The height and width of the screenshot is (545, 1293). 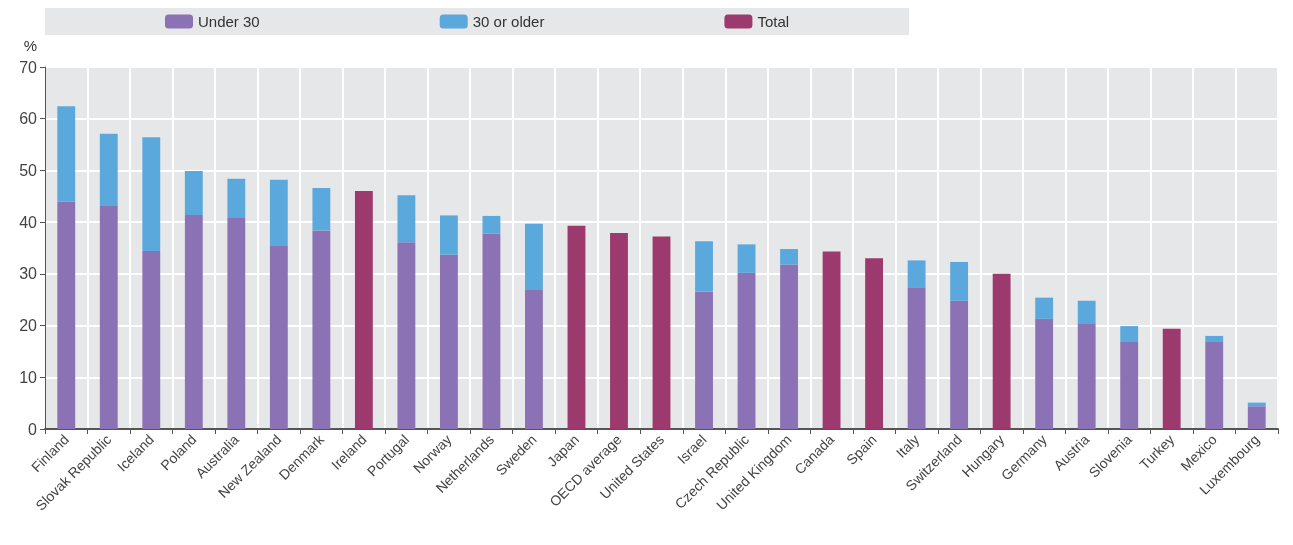 I want to click on legend-label: Total, so click(x=773, y=21).